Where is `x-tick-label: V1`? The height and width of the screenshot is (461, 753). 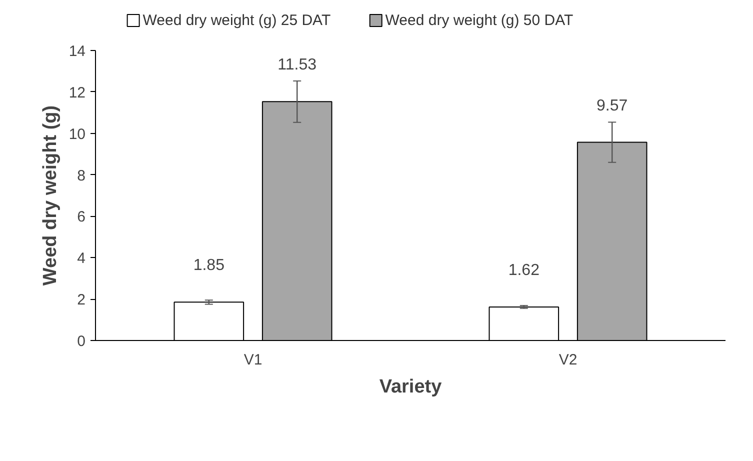 x-tick-label: V1 is located at coordinates (253, 360).